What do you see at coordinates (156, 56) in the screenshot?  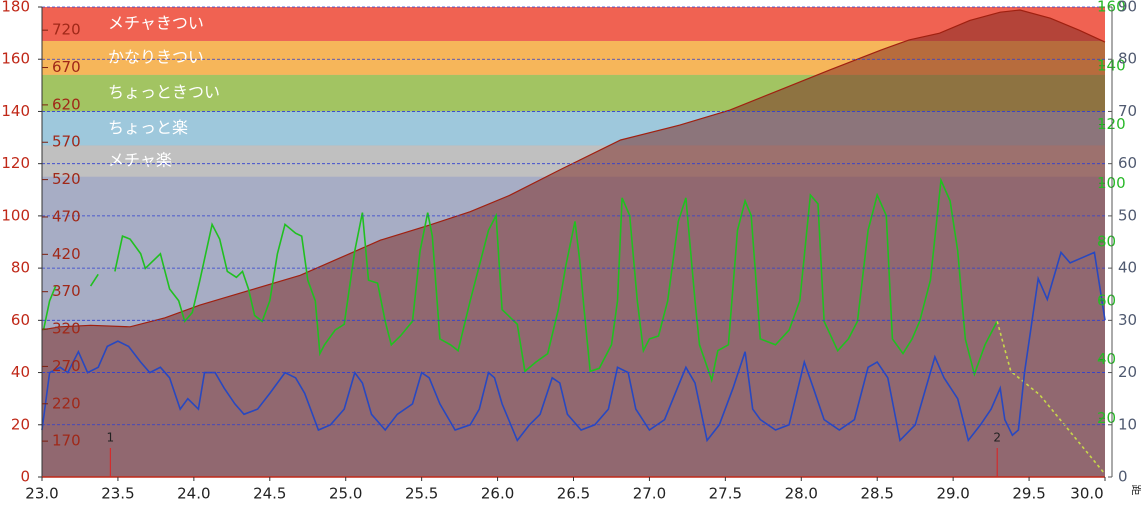 I see `zone-label: かなりきつい` at bounding box center [156, 56].